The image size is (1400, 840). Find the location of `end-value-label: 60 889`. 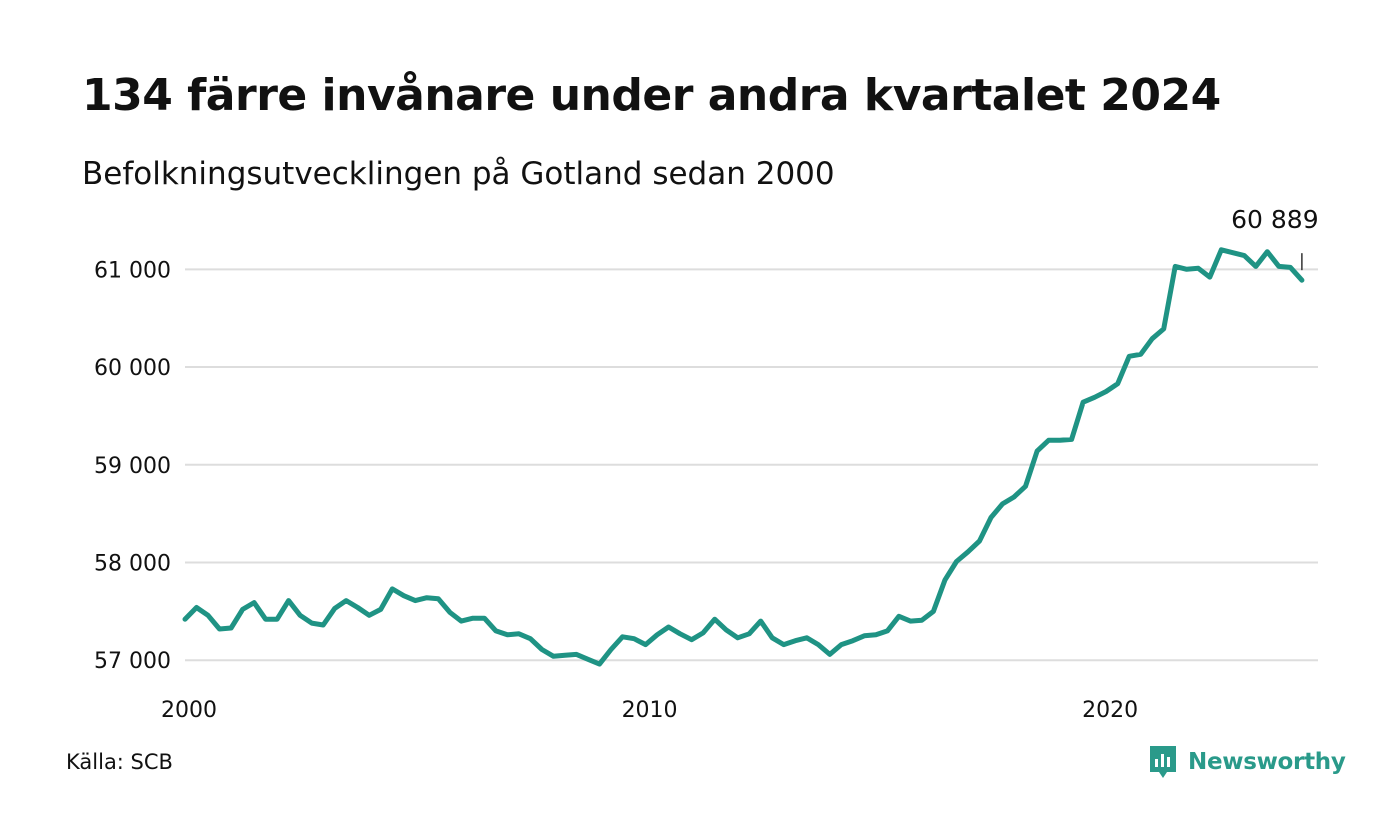

end-value-label: 60 889 is located at coordinates (1274, 219).